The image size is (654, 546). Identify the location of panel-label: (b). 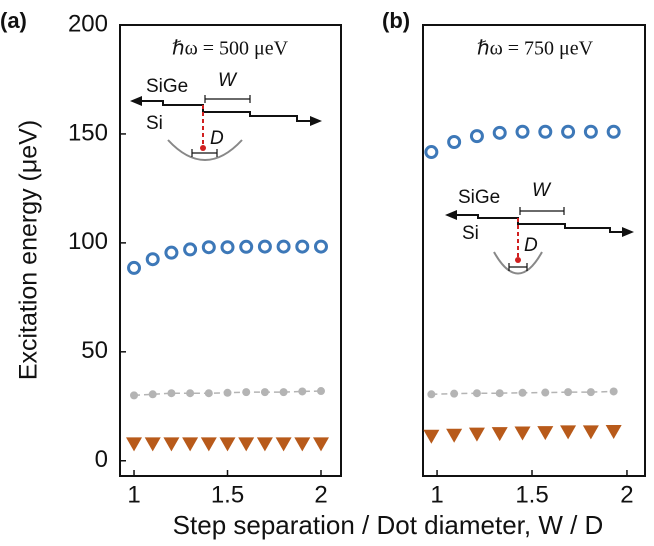
(396, 20).